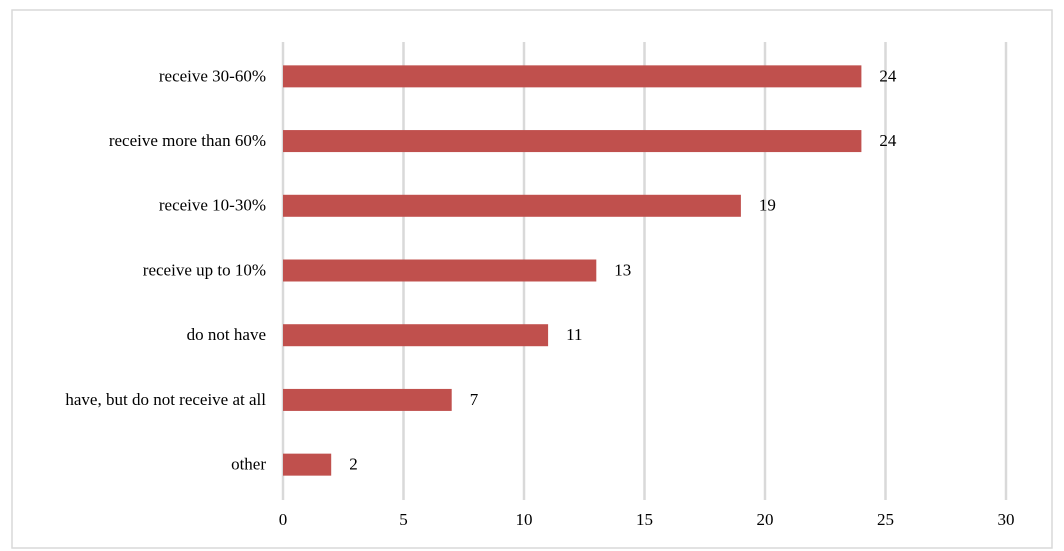  What do you see at coordinates (248, 464) in the screenshot?
I see `y-tick-label: other` at bounding box center [248, 464].